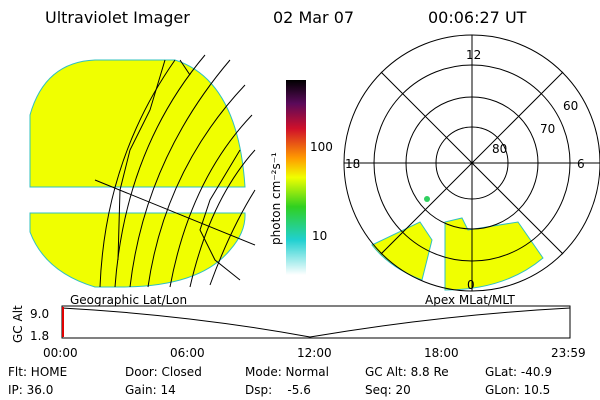  I want to click on mlat-label: 60, so click(570, 106).